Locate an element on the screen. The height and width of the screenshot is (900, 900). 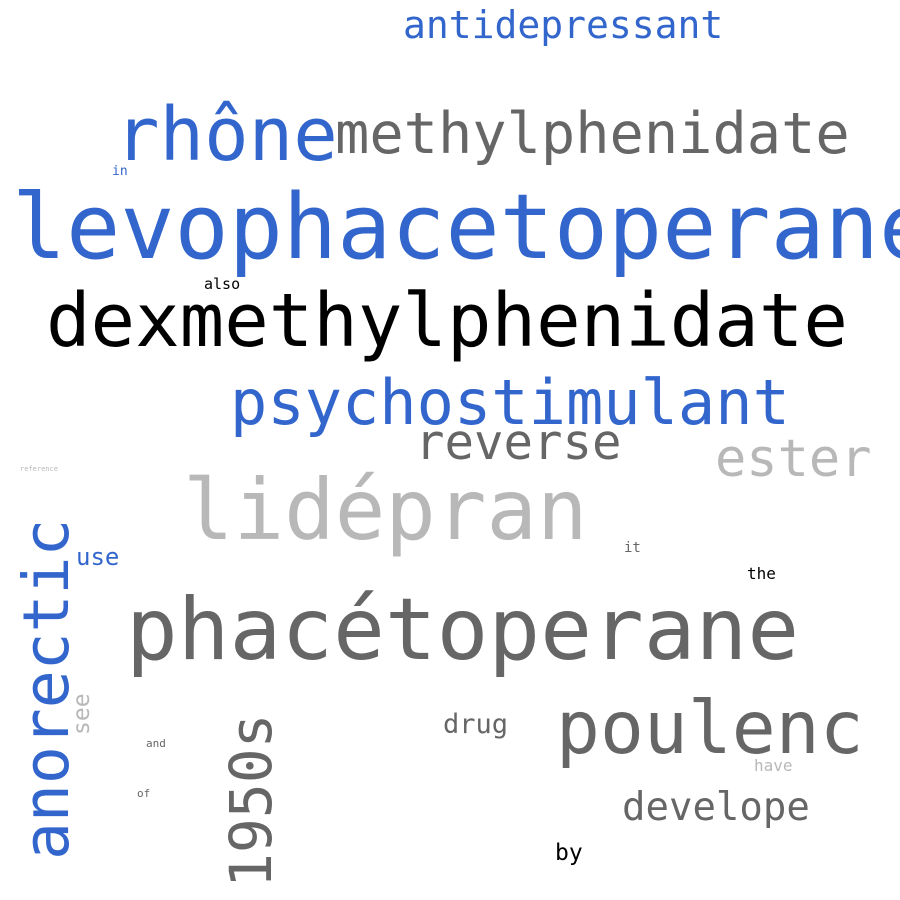
word-the: the is located at coordinates (761, 573).